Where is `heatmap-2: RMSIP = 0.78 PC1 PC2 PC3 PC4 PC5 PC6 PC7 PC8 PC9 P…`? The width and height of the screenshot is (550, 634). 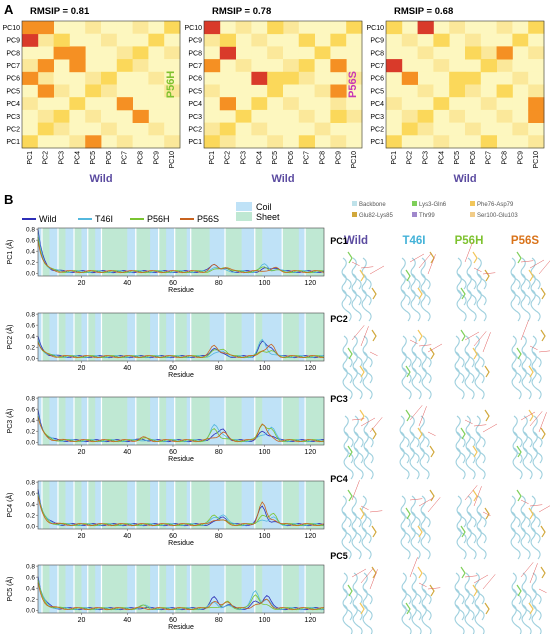
heatmap-2: RMSIP = 0.78 PC1 PC2 PC3 PC4 PC5 PC6 PC7 PC8 PC9 P… is located at coordinates (264, 95).